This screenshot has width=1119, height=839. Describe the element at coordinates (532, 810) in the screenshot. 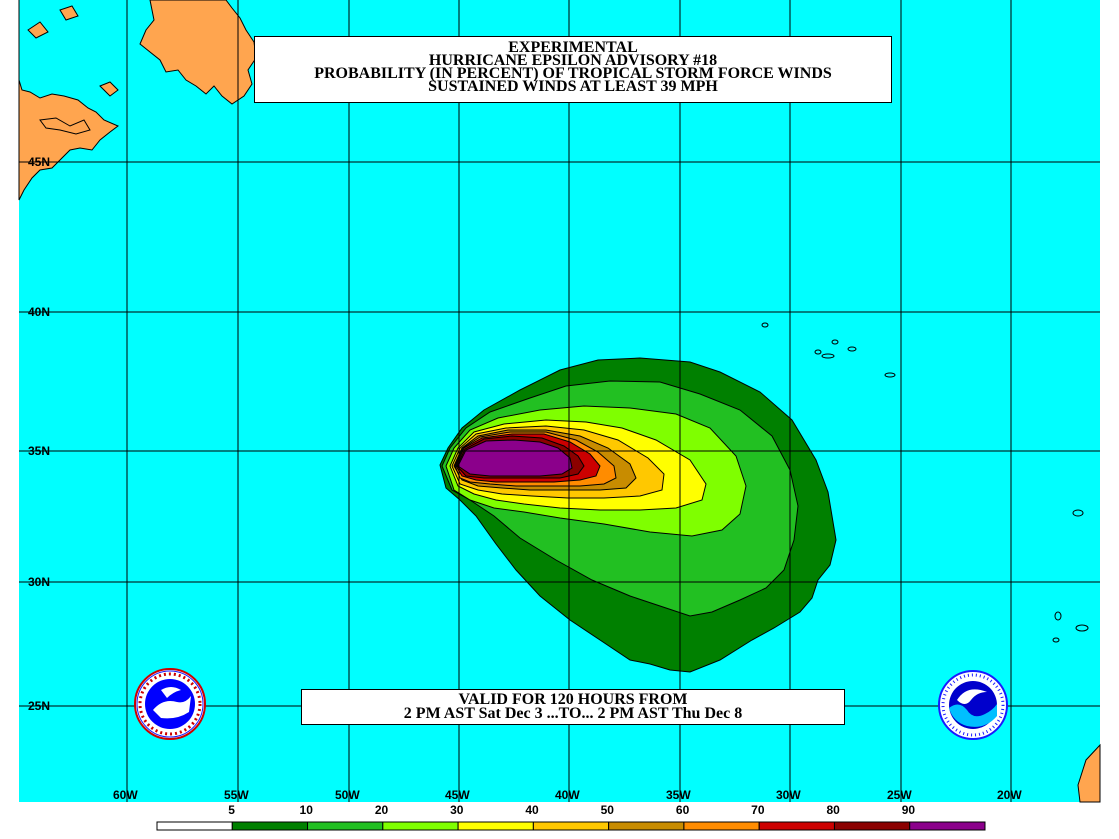

I see `legend-label: 40` at that location.